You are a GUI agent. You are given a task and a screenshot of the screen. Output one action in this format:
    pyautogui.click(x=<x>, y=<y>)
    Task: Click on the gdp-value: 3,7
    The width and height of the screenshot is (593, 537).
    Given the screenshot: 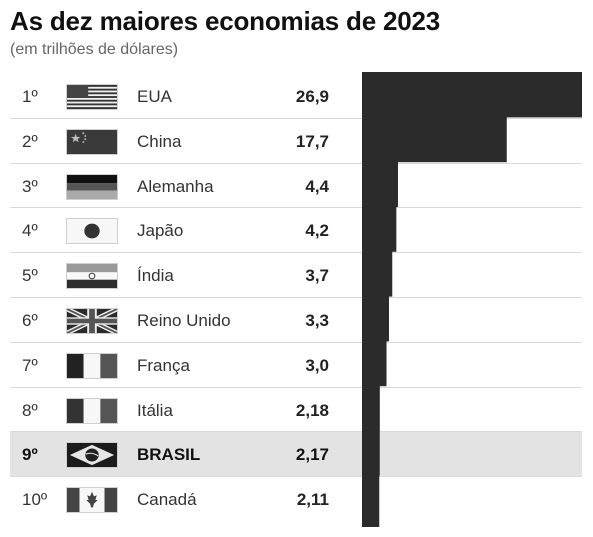 What is the action you would take?
    pyautogui.click(x=317, y=276)
    